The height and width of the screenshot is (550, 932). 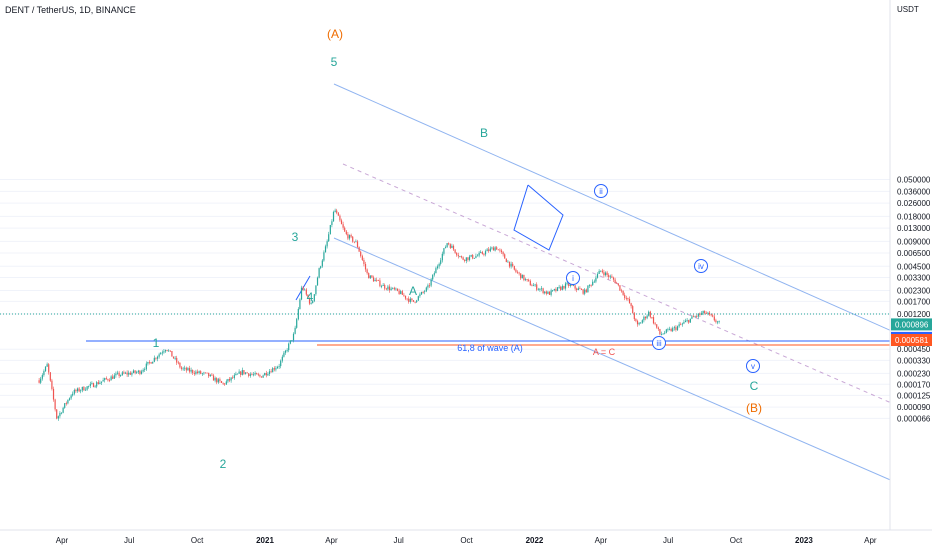 I want to click on label-wave-B: B, so click(x=484, y=133).